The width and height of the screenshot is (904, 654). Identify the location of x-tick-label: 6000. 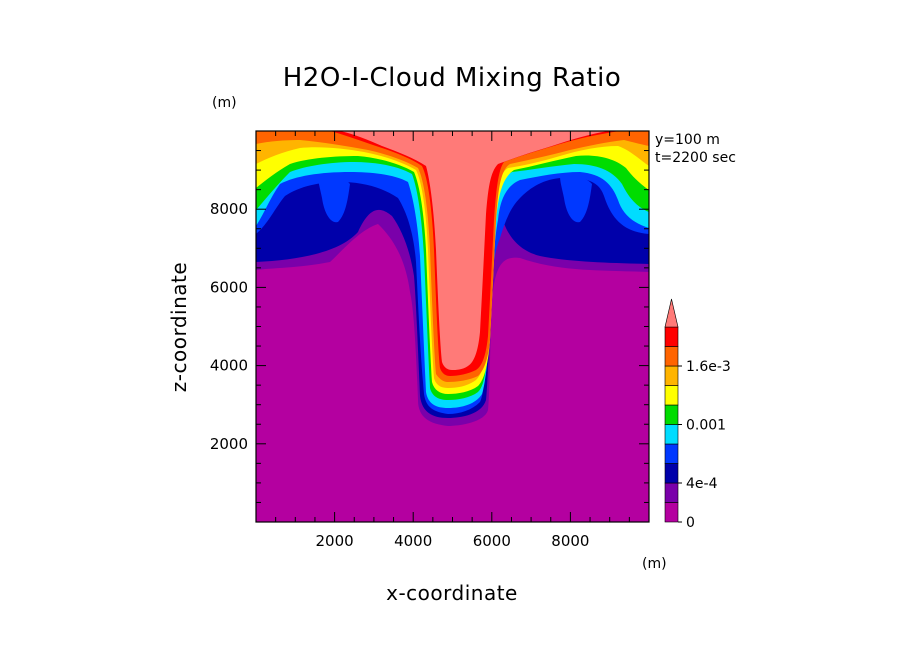
(492, 541).